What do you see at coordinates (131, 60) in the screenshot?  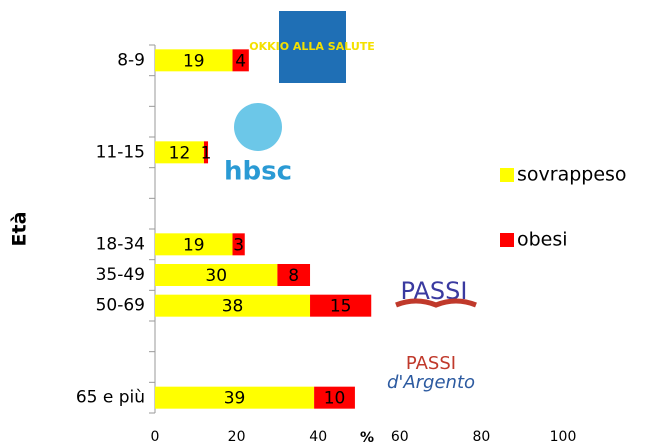 I see `y-tick-label: 8-9` at bounding box center [131, 60].